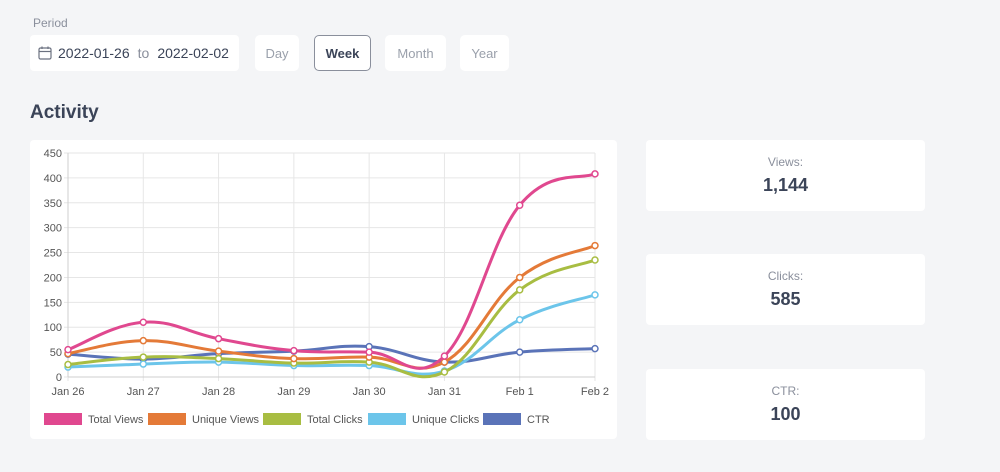 The width and height of the screenshot is (1000, 472). Describe the element at coordinates (785, 391) in the screenshot. I see `ctr-stat-label: CTR:` at that location.